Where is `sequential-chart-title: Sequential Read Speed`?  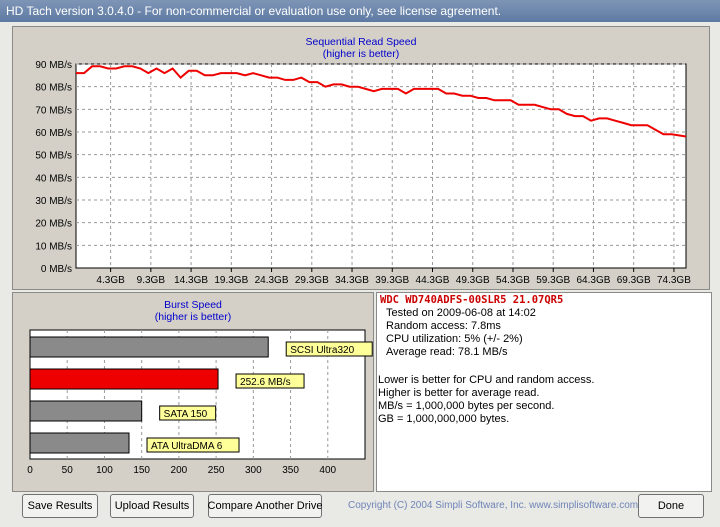
sequential-chart-title: Sequential Read Speed is located at coordinates (361, 42).